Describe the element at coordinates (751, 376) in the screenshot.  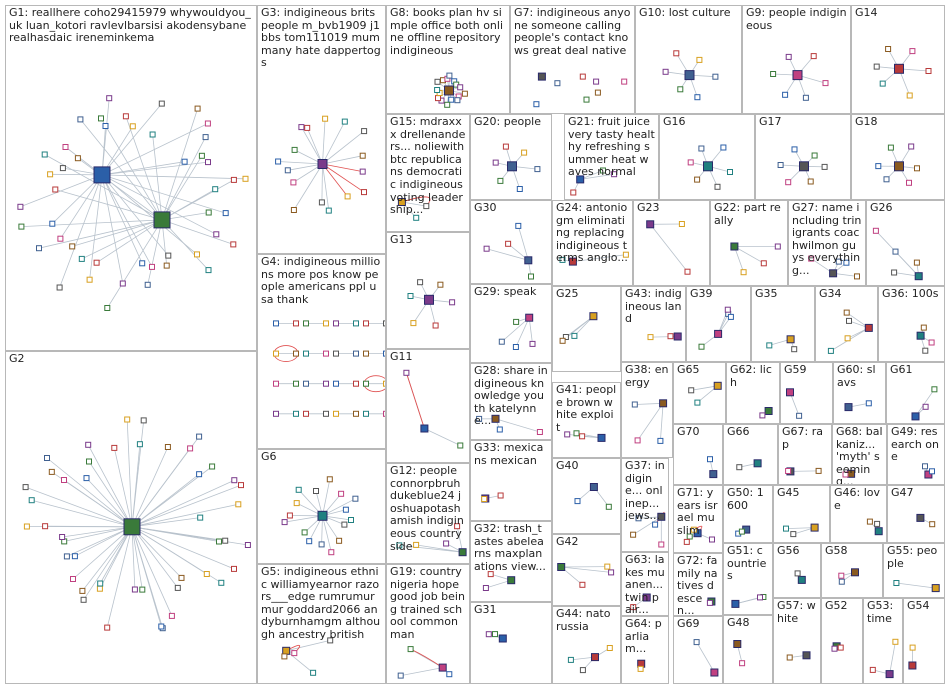
I see `group-label: G62: lich` at that location.